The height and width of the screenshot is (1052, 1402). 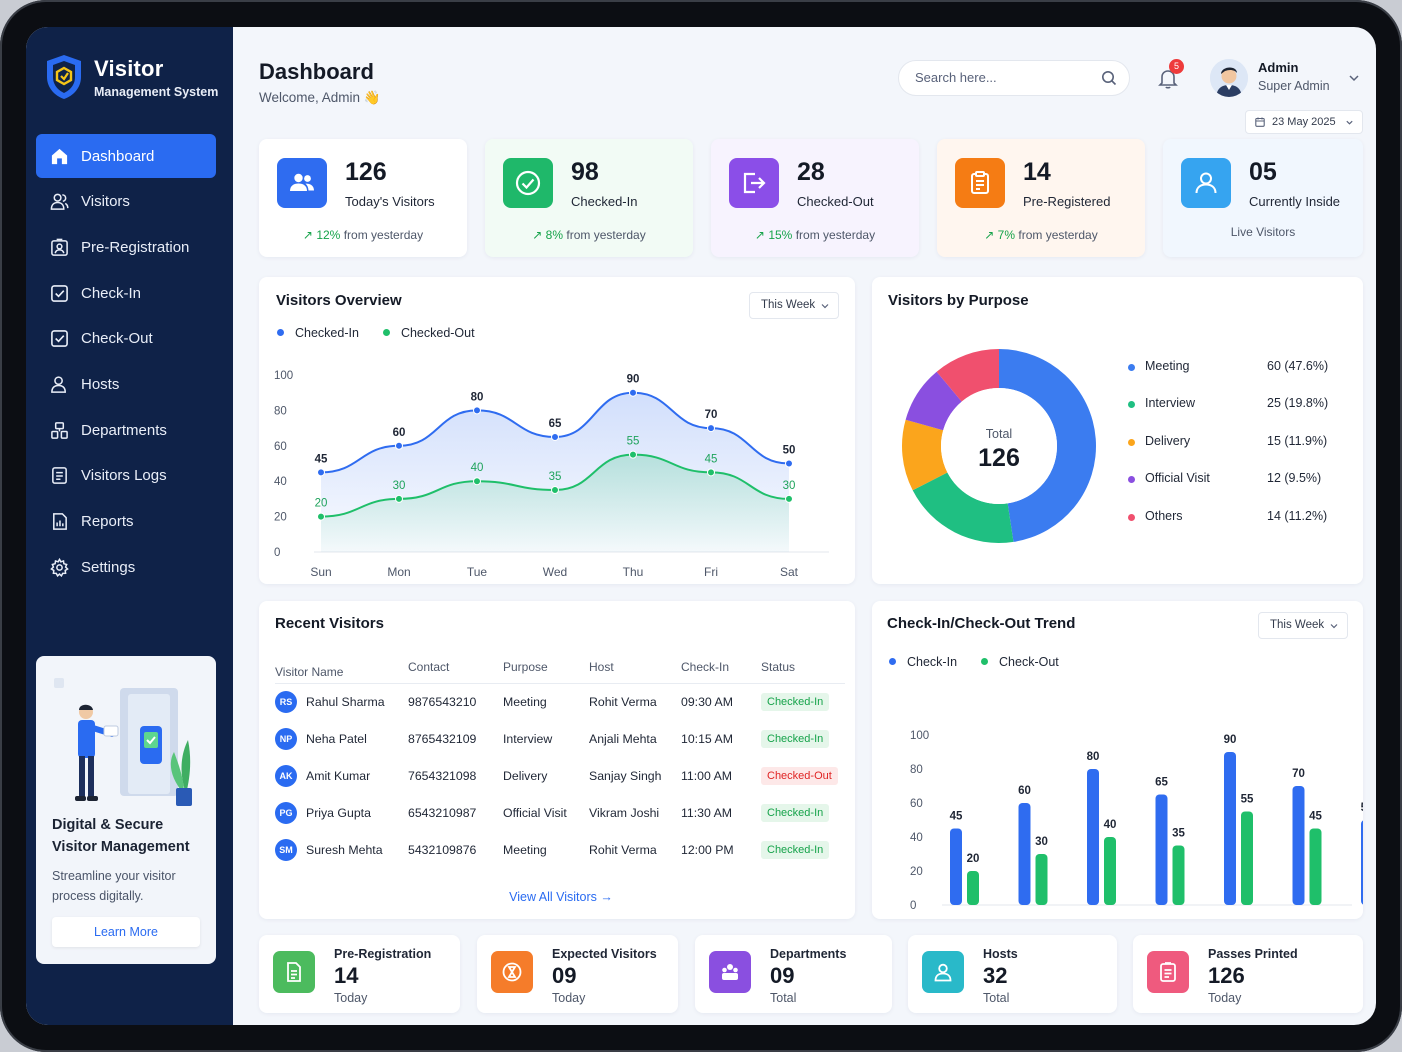 I want to click on hourglass-icon, so click(x=512, y=972).